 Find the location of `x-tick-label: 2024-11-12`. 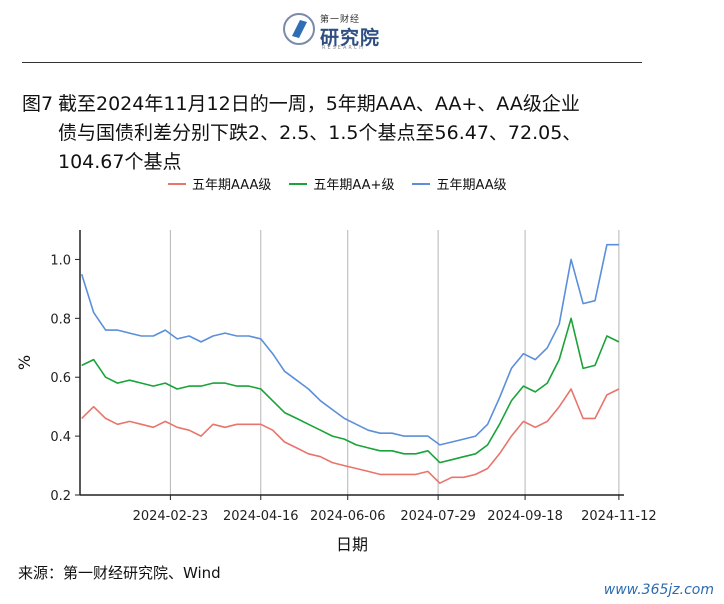

x-tick-label: 2024-11-12 is located at coordinates (619, 516).